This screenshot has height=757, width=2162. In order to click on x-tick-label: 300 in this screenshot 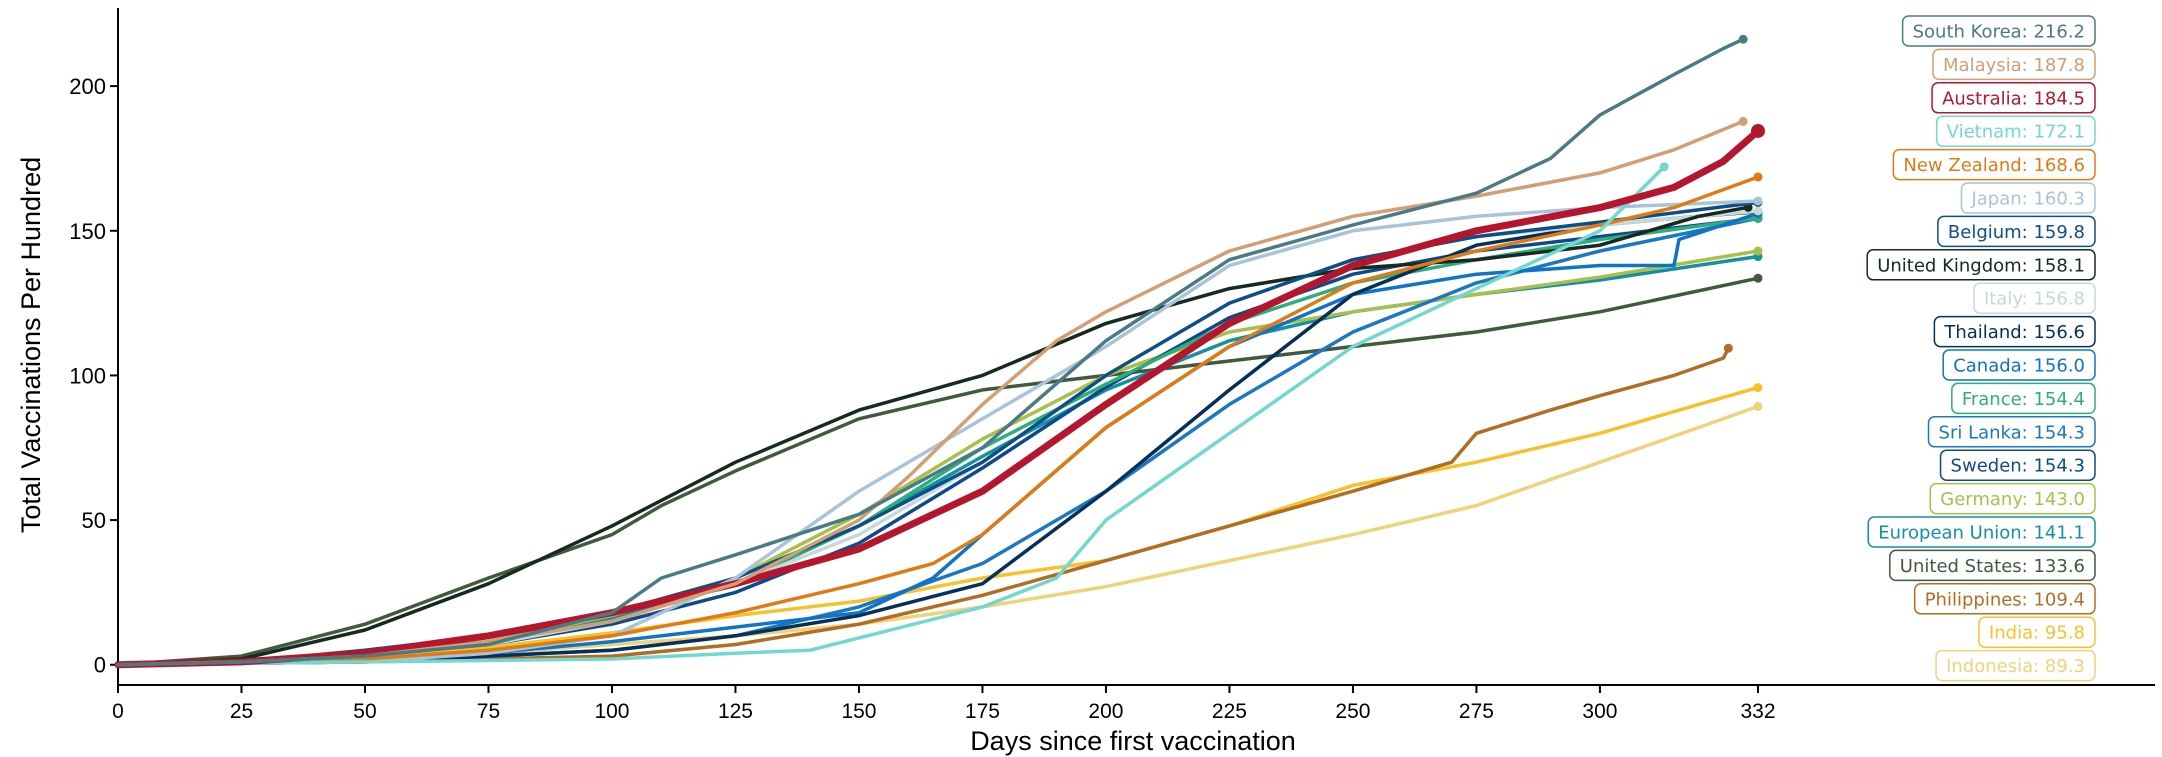, I will do `click(1599, 711)`.